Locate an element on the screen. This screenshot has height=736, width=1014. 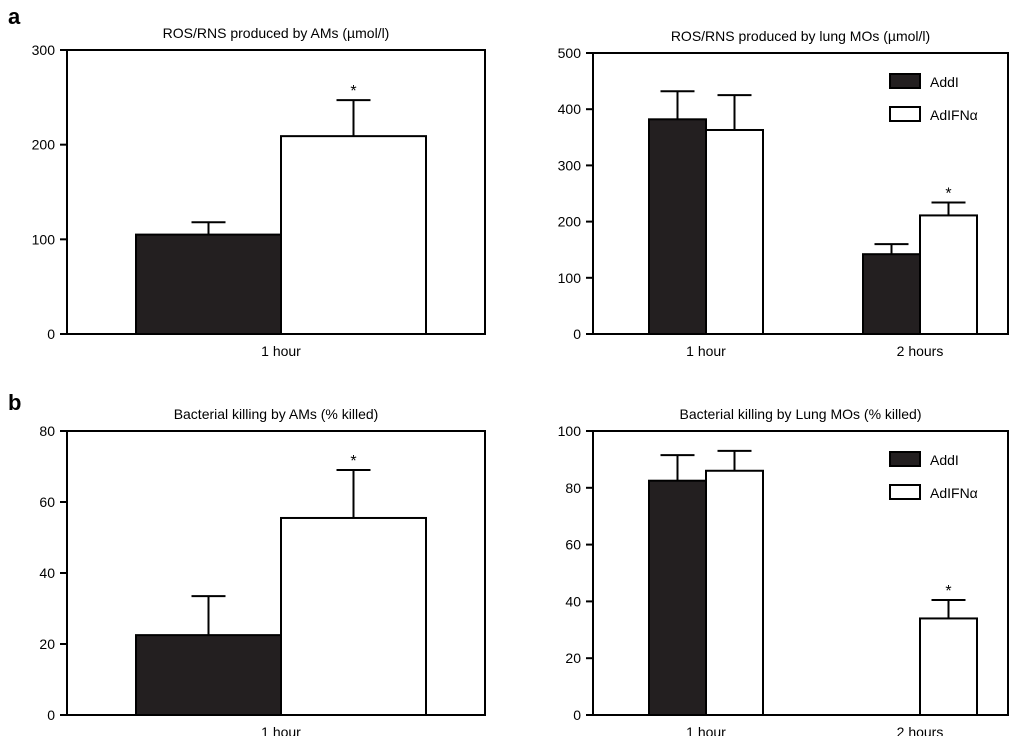
chart-title: Bacterial killing by Lung MOs (% killed) is located at coordinates (801, 414).